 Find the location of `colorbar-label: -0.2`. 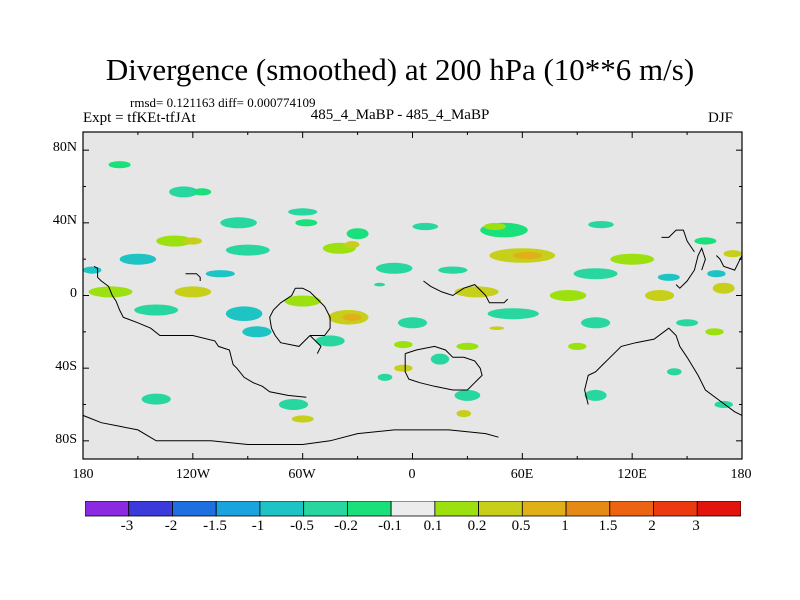

colorbar-label: -0.2 is located at coordinates (346, 526).